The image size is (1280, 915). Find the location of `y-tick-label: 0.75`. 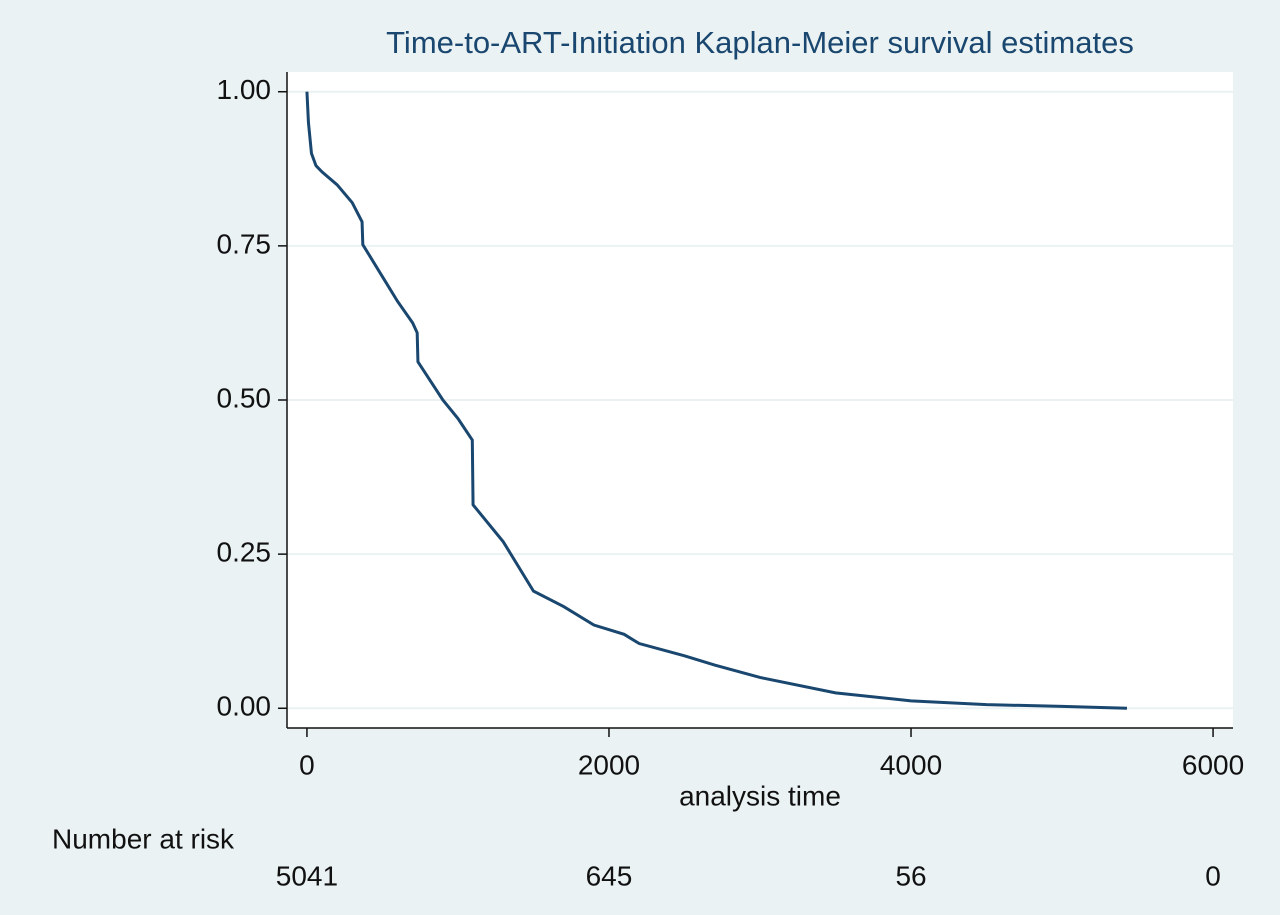

y-tick-label: 0.75 is located at coordinates (244, 243).